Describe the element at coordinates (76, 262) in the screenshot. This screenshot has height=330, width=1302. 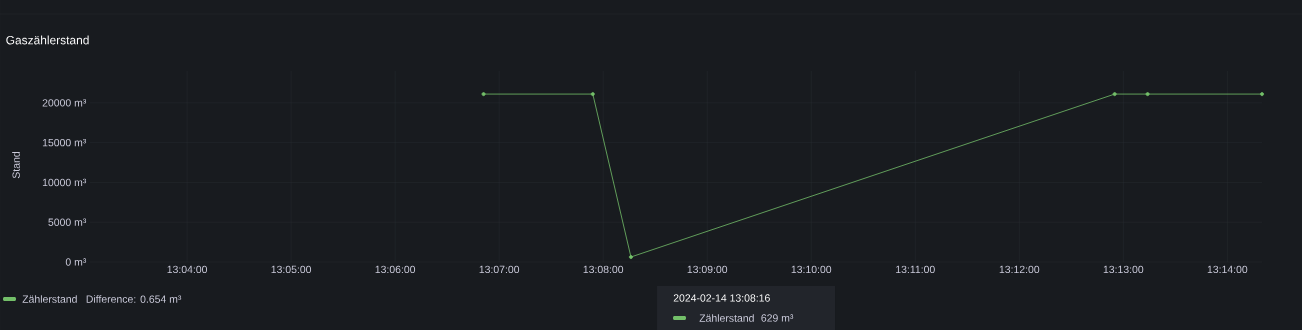
I see `y-tick-label: 0 m³` at that location.